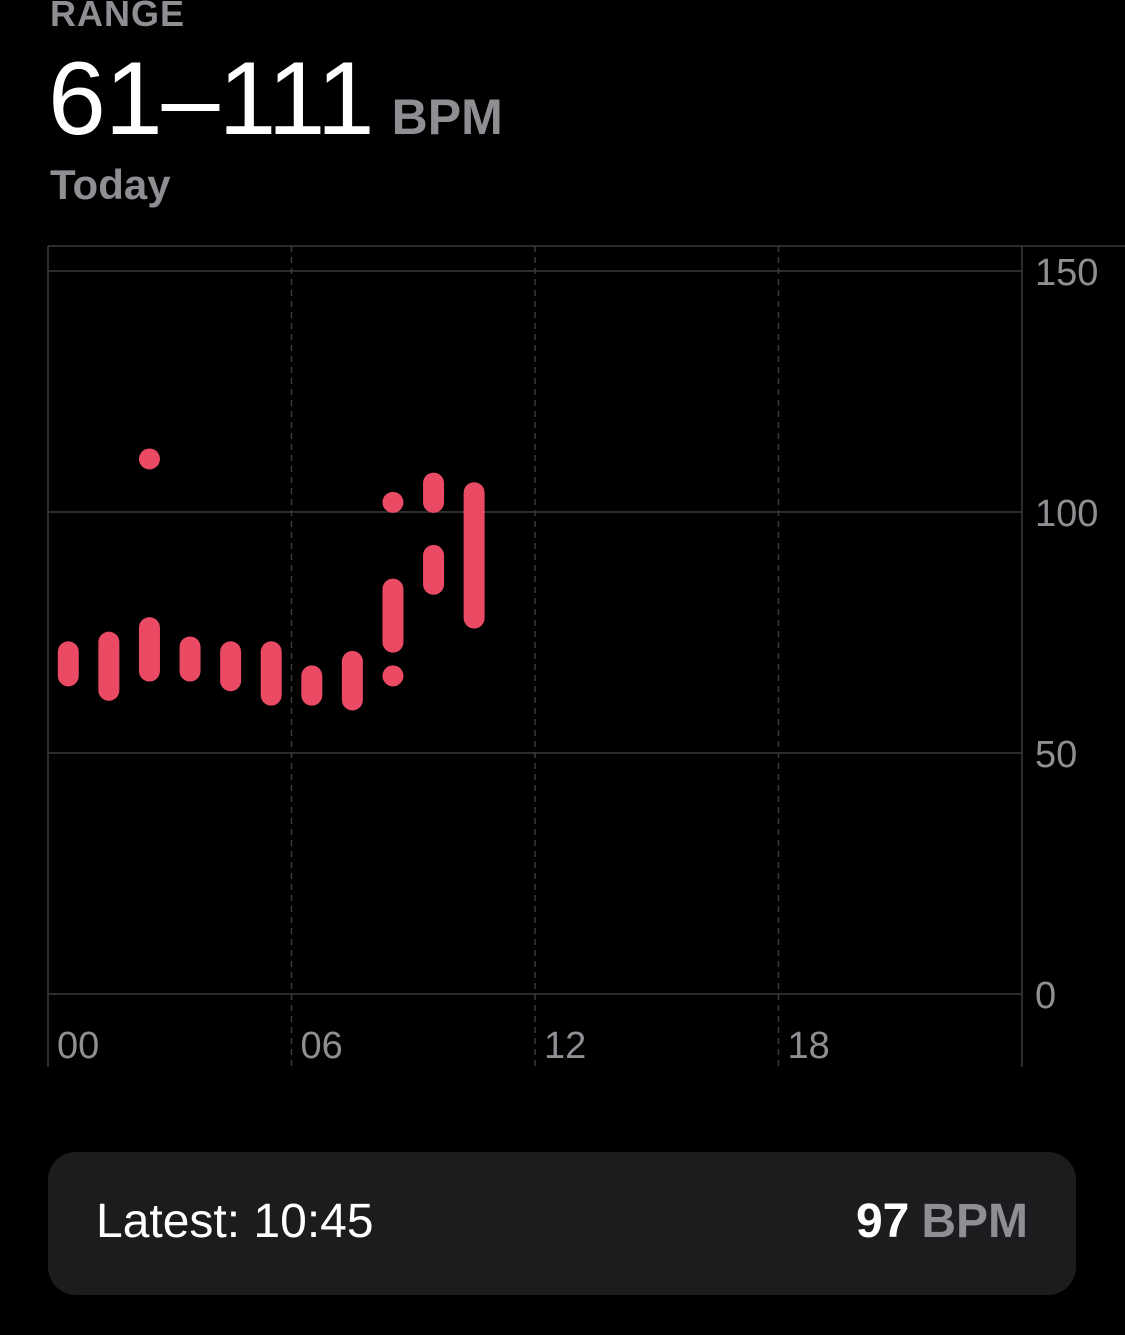 The height and width of the screenshot is (1335, 1125). What do you see at coordinates (809, 1046) in the screenshot?
I see `x-tick-label: 18` at bounding box center [809, 1046].